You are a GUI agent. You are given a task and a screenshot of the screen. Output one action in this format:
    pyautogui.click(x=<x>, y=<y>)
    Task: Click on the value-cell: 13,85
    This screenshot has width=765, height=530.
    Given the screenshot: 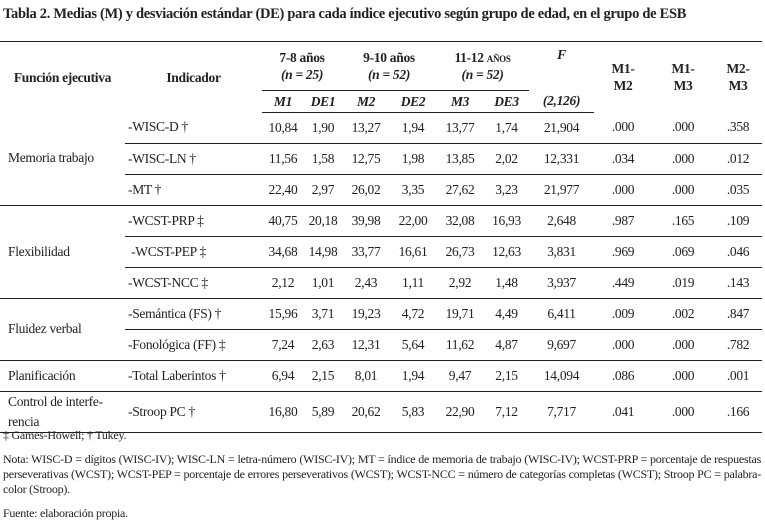 What is the action you would take?
    pyautogui.click(x=460, y=159)
    